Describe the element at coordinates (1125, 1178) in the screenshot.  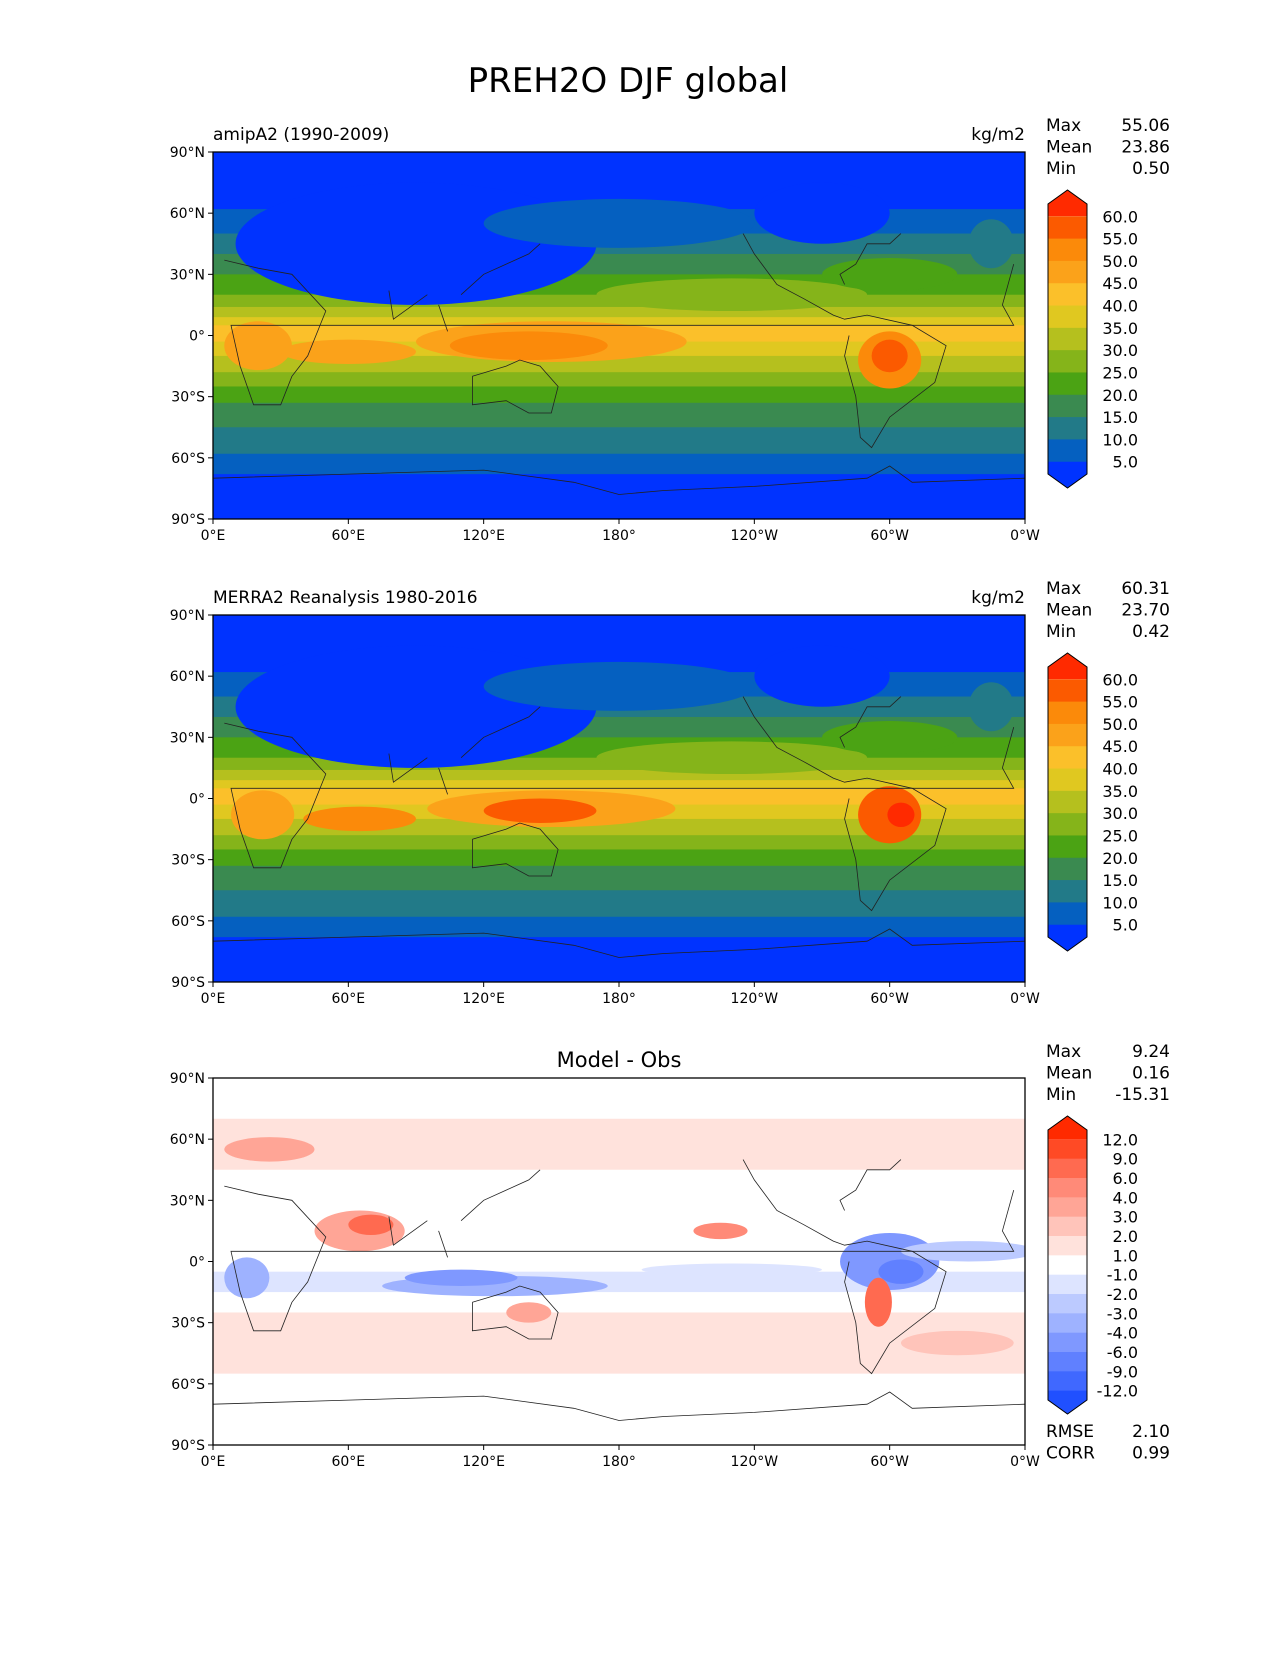
I see `colorbar-tick-label: 6.0` at that location.